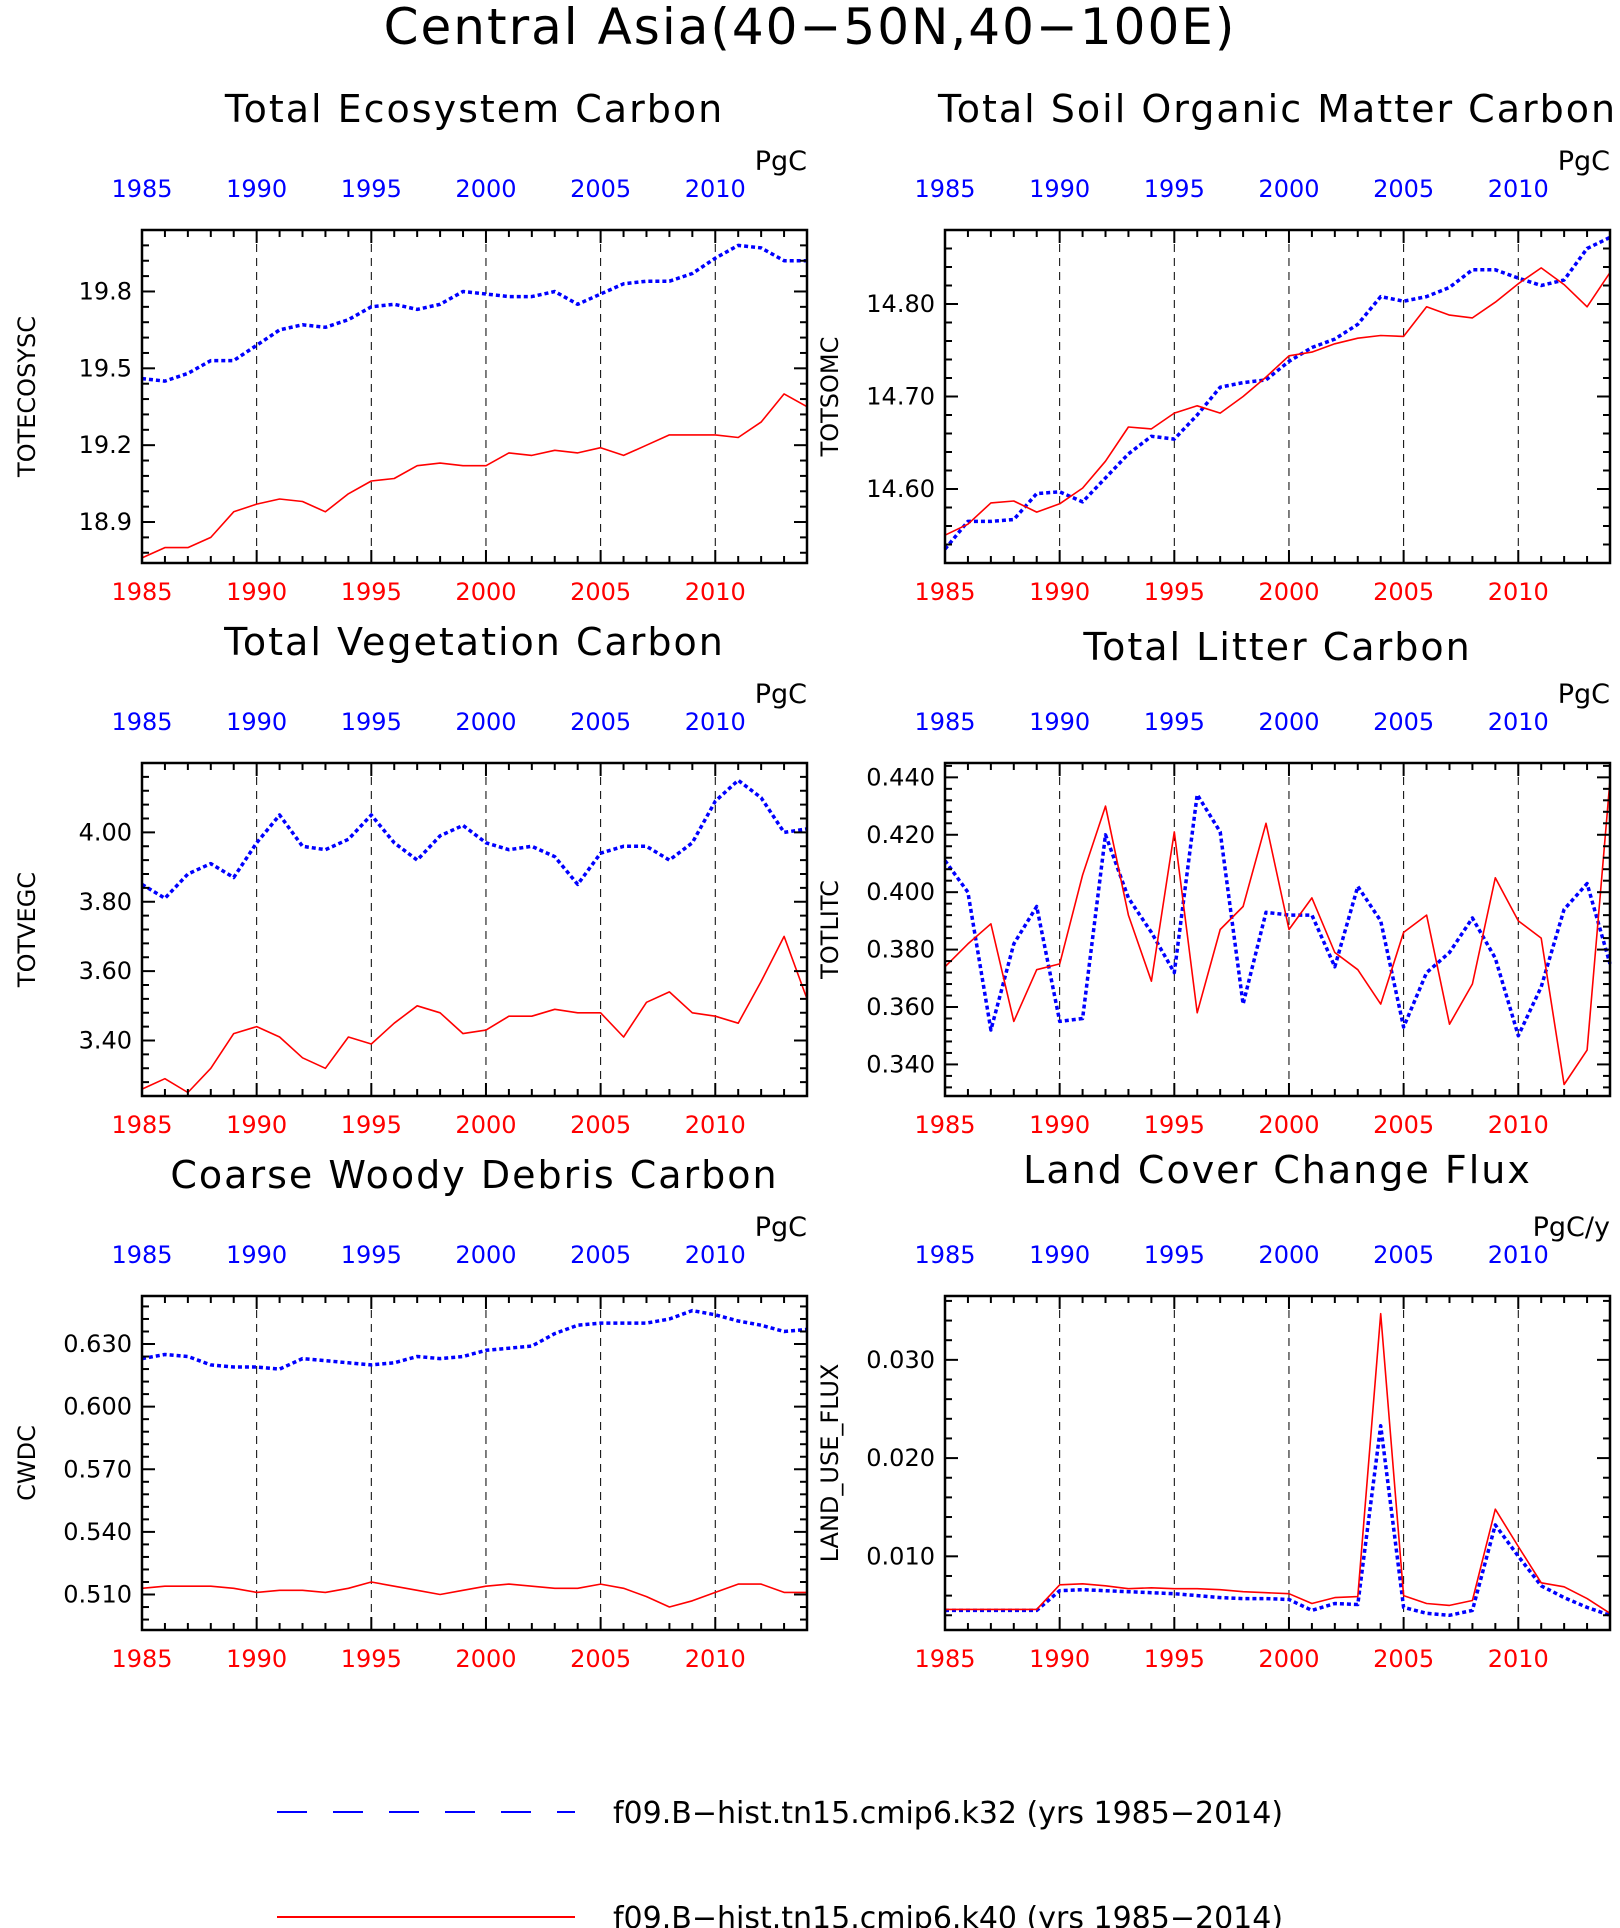 This screenshot has width=1620, height=1928. I want to click on y-tick-label: 14.60, so click(900, 489).